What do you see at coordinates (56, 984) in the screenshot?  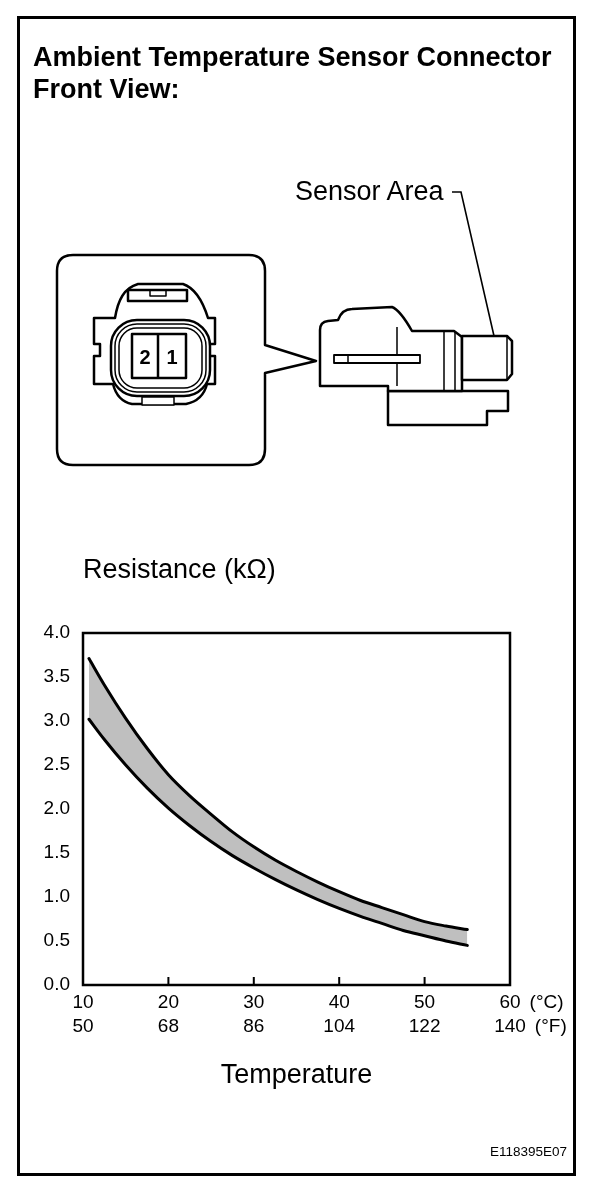 I see `y-tick-label: 0.0` at bounding box center [56, 984].